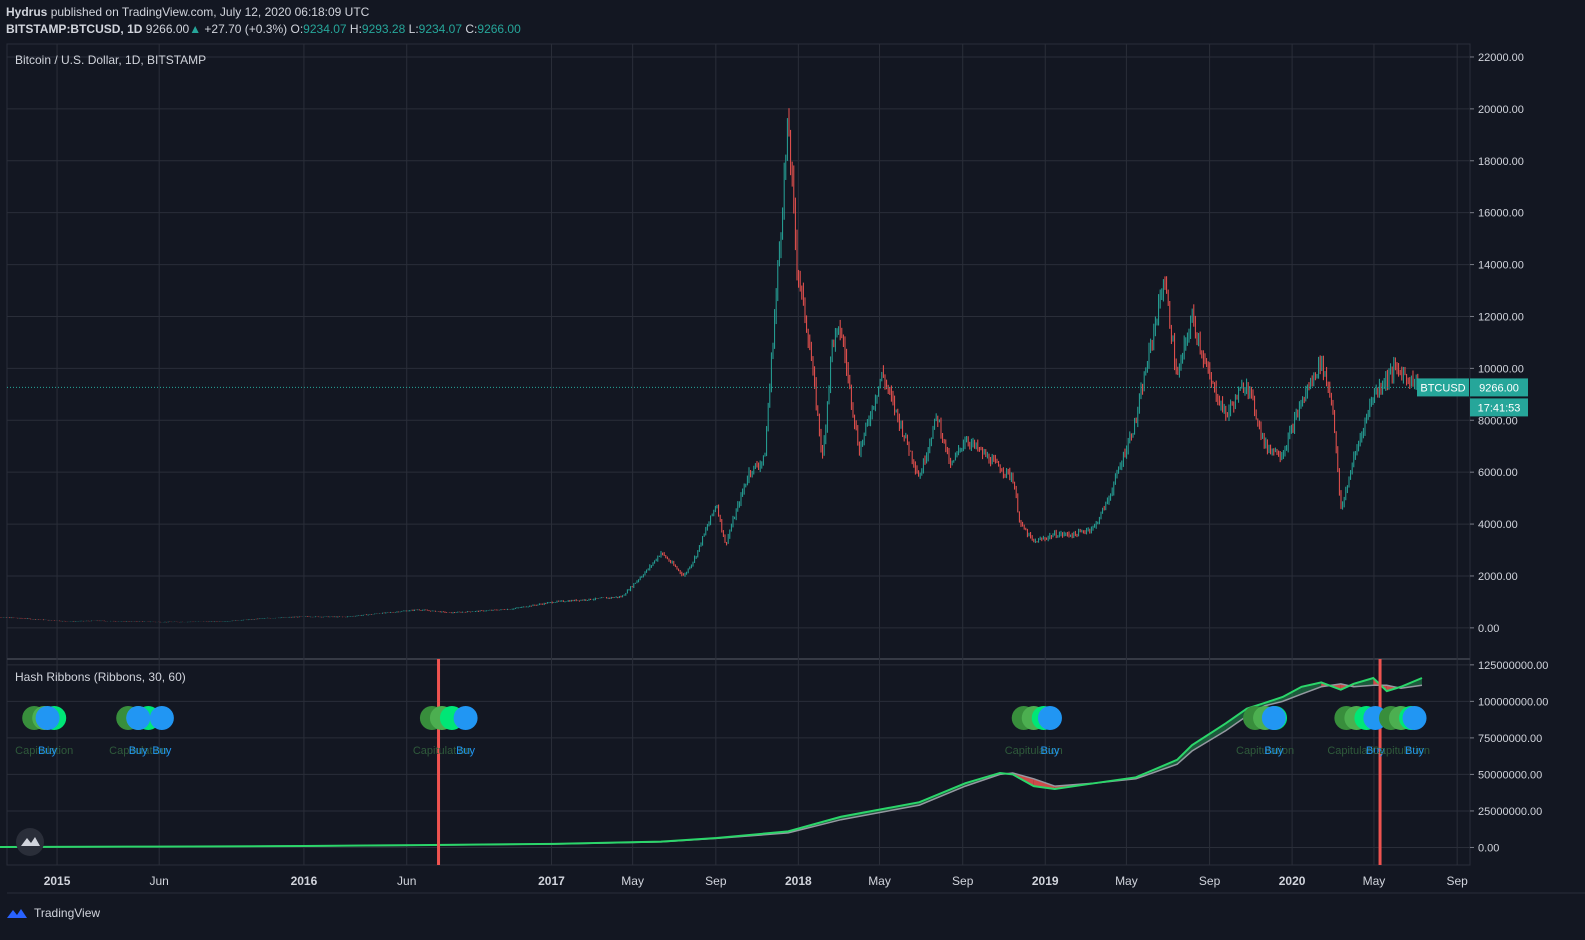 This screenshot has height=940, width=1585. I want to click on y-tick-label: 125000000.00, so click(1513, 666).